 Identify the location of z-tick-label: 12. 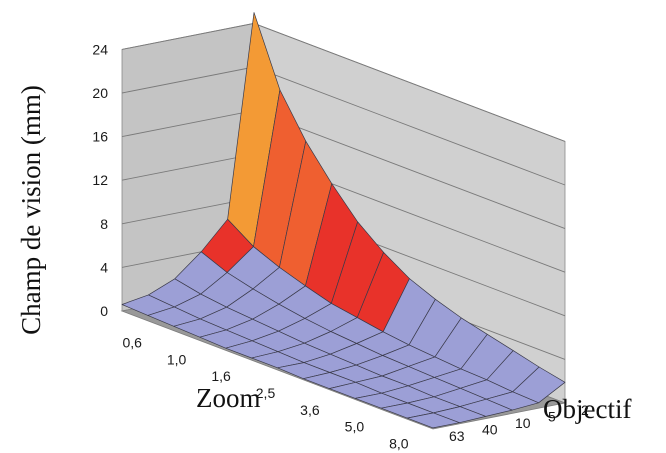
(100, 180).